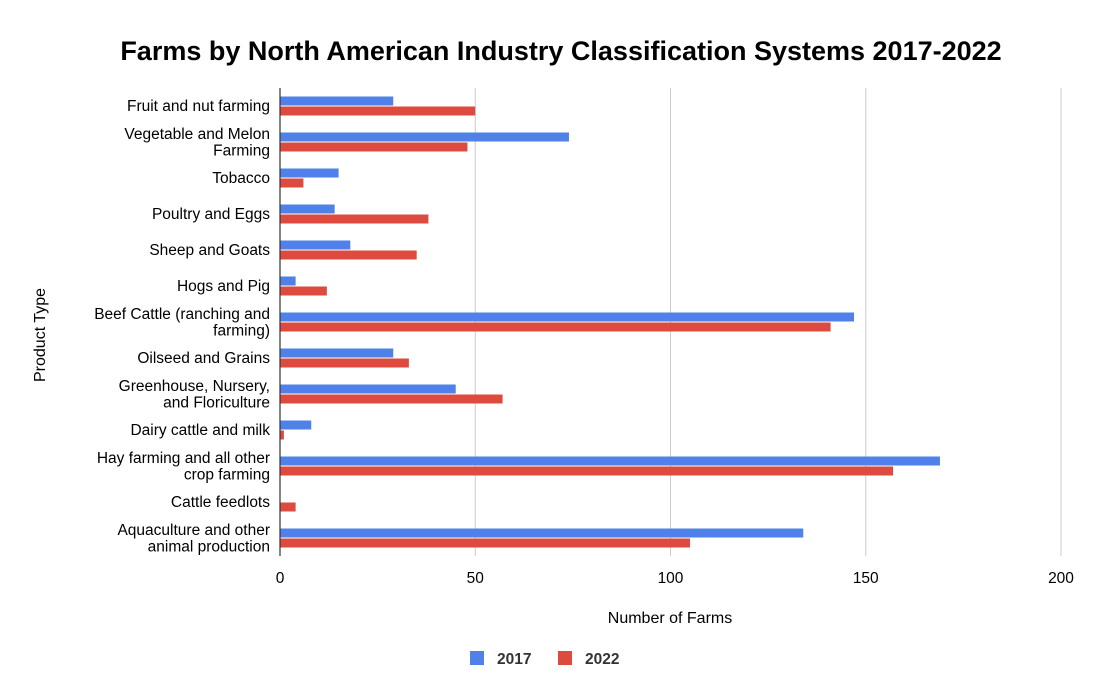  Describe the element at coordinates (194, 386) in the screenshot. I see `category-label: Greenhouse, Nursery,` at that location.